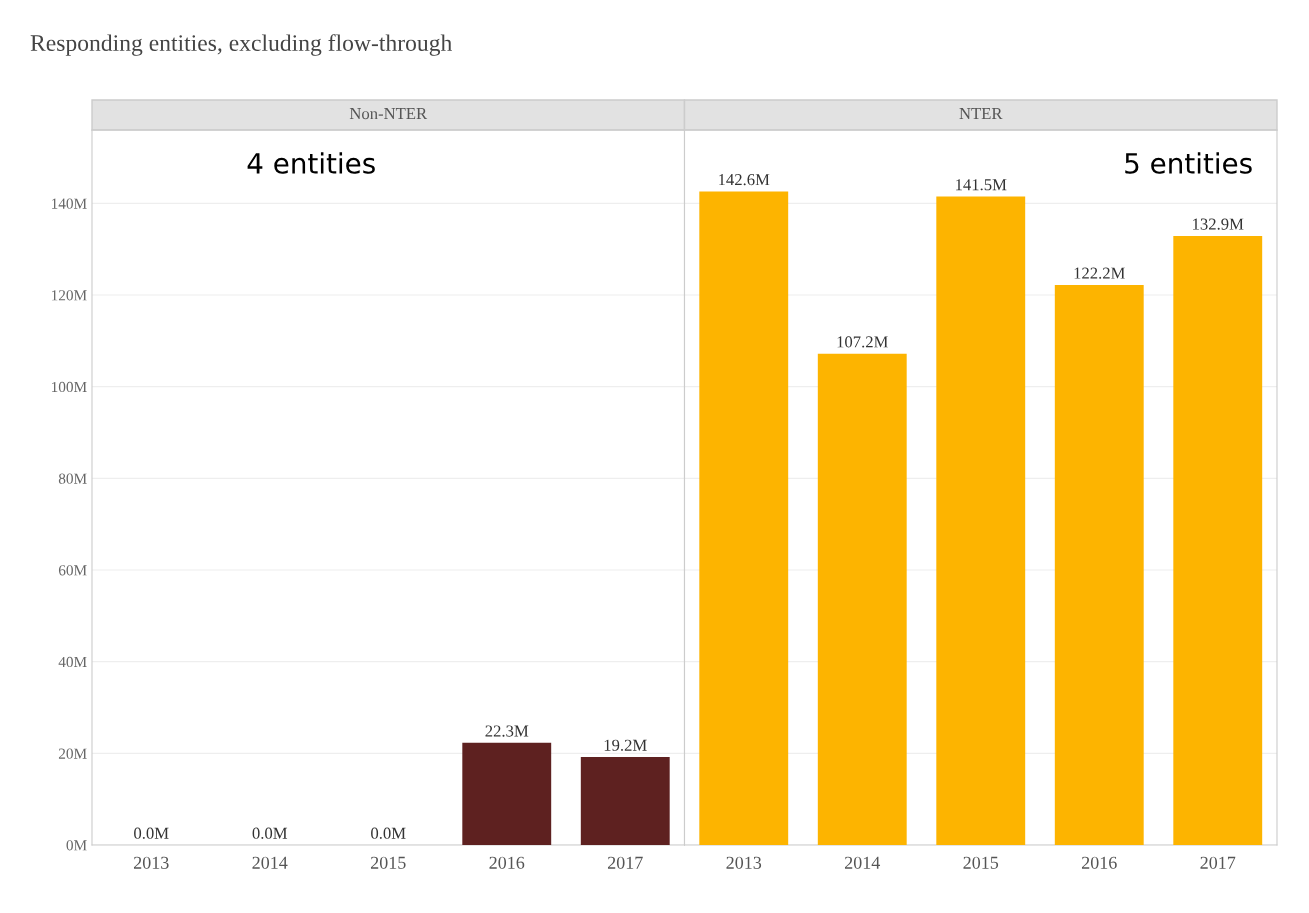  Describe the element at coordinates (69, 295) in the screenshot. I see `y-tick-label: 120M` at that location.